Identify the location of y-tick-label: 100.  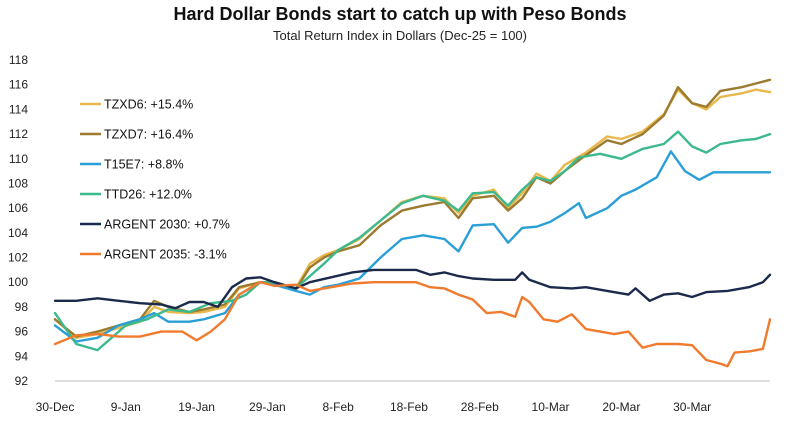
(18, 282).